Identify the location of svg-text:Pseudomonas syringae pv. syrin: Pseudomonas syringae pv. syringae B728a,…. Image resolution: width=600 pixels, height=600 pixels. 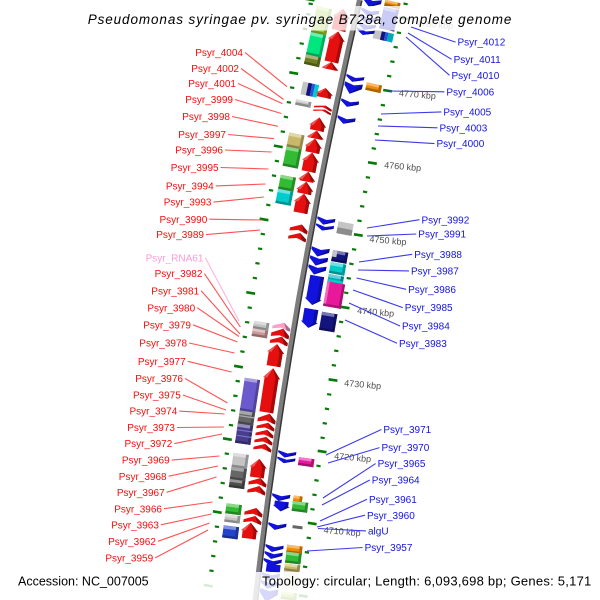
(300, 19).